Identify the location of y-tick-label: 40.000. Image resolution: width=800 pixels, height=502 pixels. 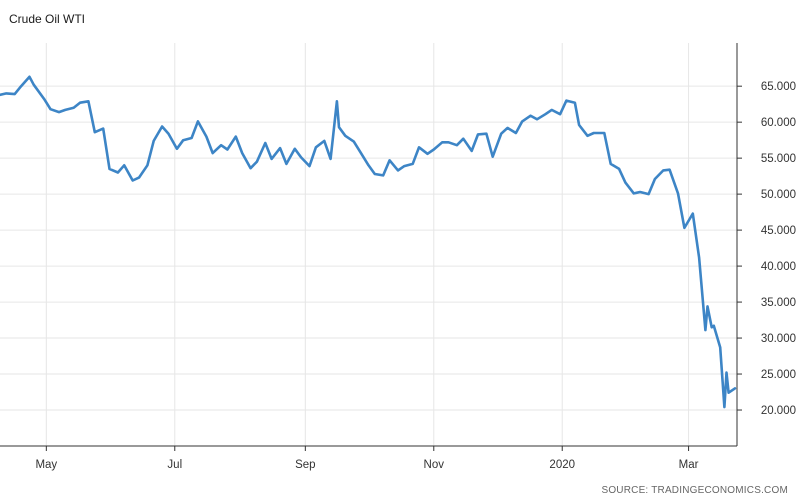
(778, 267).